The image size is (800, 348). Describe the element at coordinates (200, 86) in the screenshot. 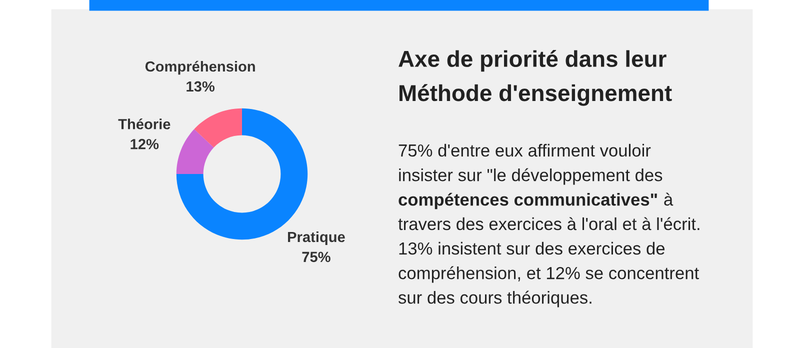

I see `data-label: 13%` at that location.